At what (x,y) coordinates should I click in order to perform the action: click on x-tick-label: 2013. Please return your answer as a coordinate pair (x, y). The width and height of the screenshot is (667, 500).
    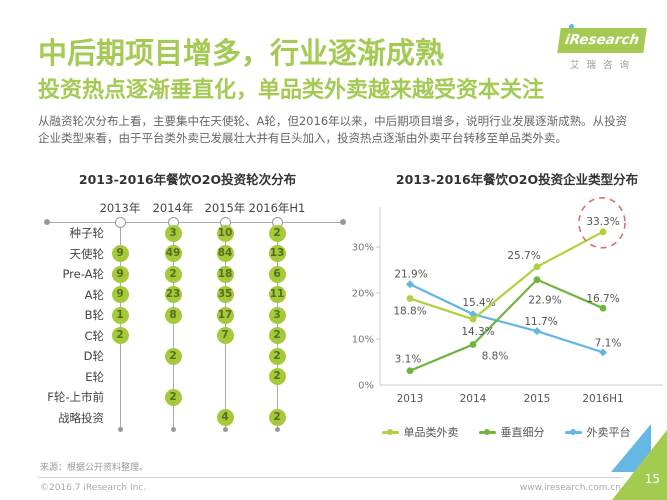
    Looking at the image, I should click on (410, 399).